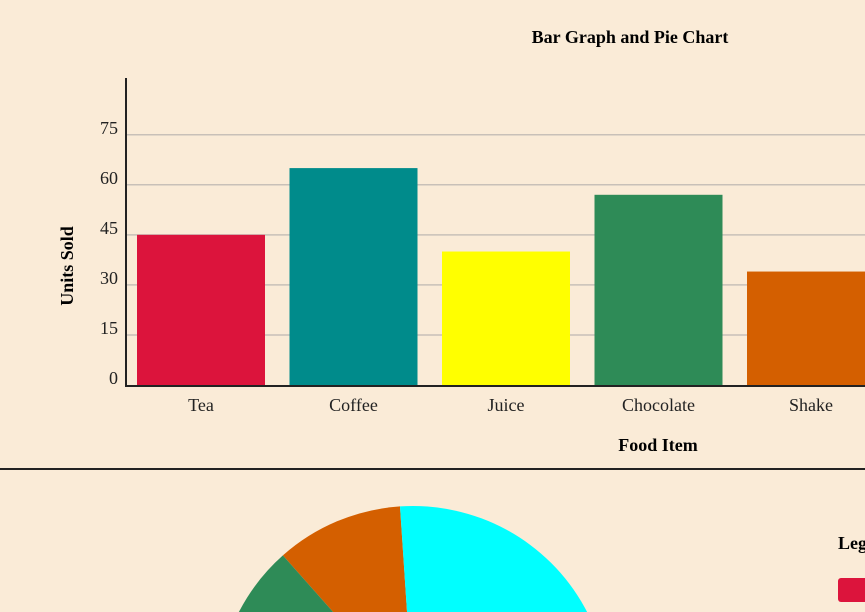 This screenshot has height=612, width=865. Describe the element at coordinates (851, 543) in the screenshot. I see `legend-title: Legend` at that location.